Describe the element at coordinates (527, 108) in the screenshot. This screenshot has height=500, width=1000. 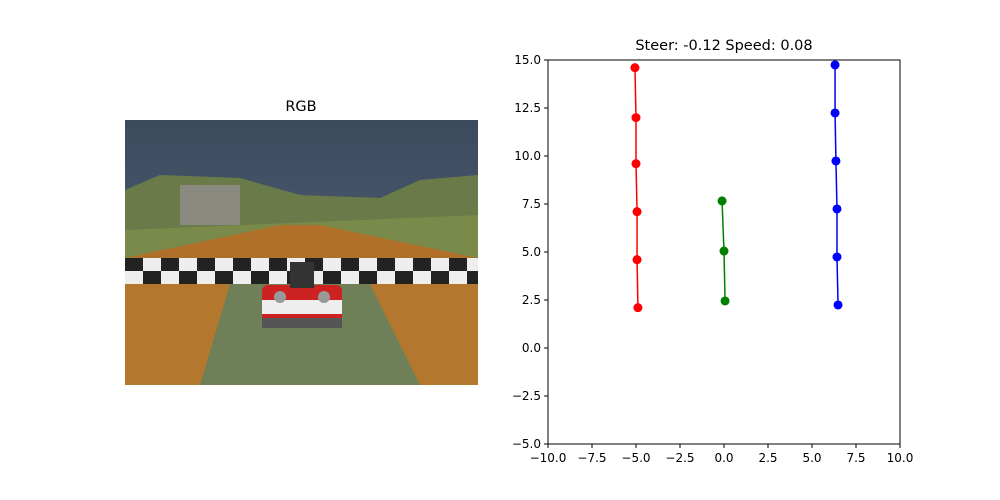
I see `y-tick-label: 12.5` at that location.